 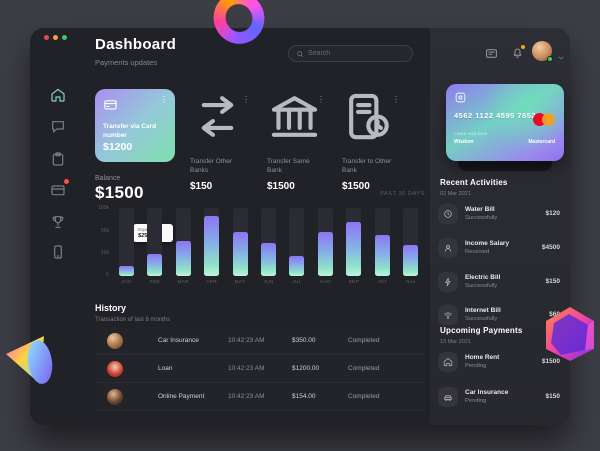 What do you see at coordinates (126, 62) in the screenshot?
I see `page-subtitle: Payments updates` at bounding box center [126, 62].